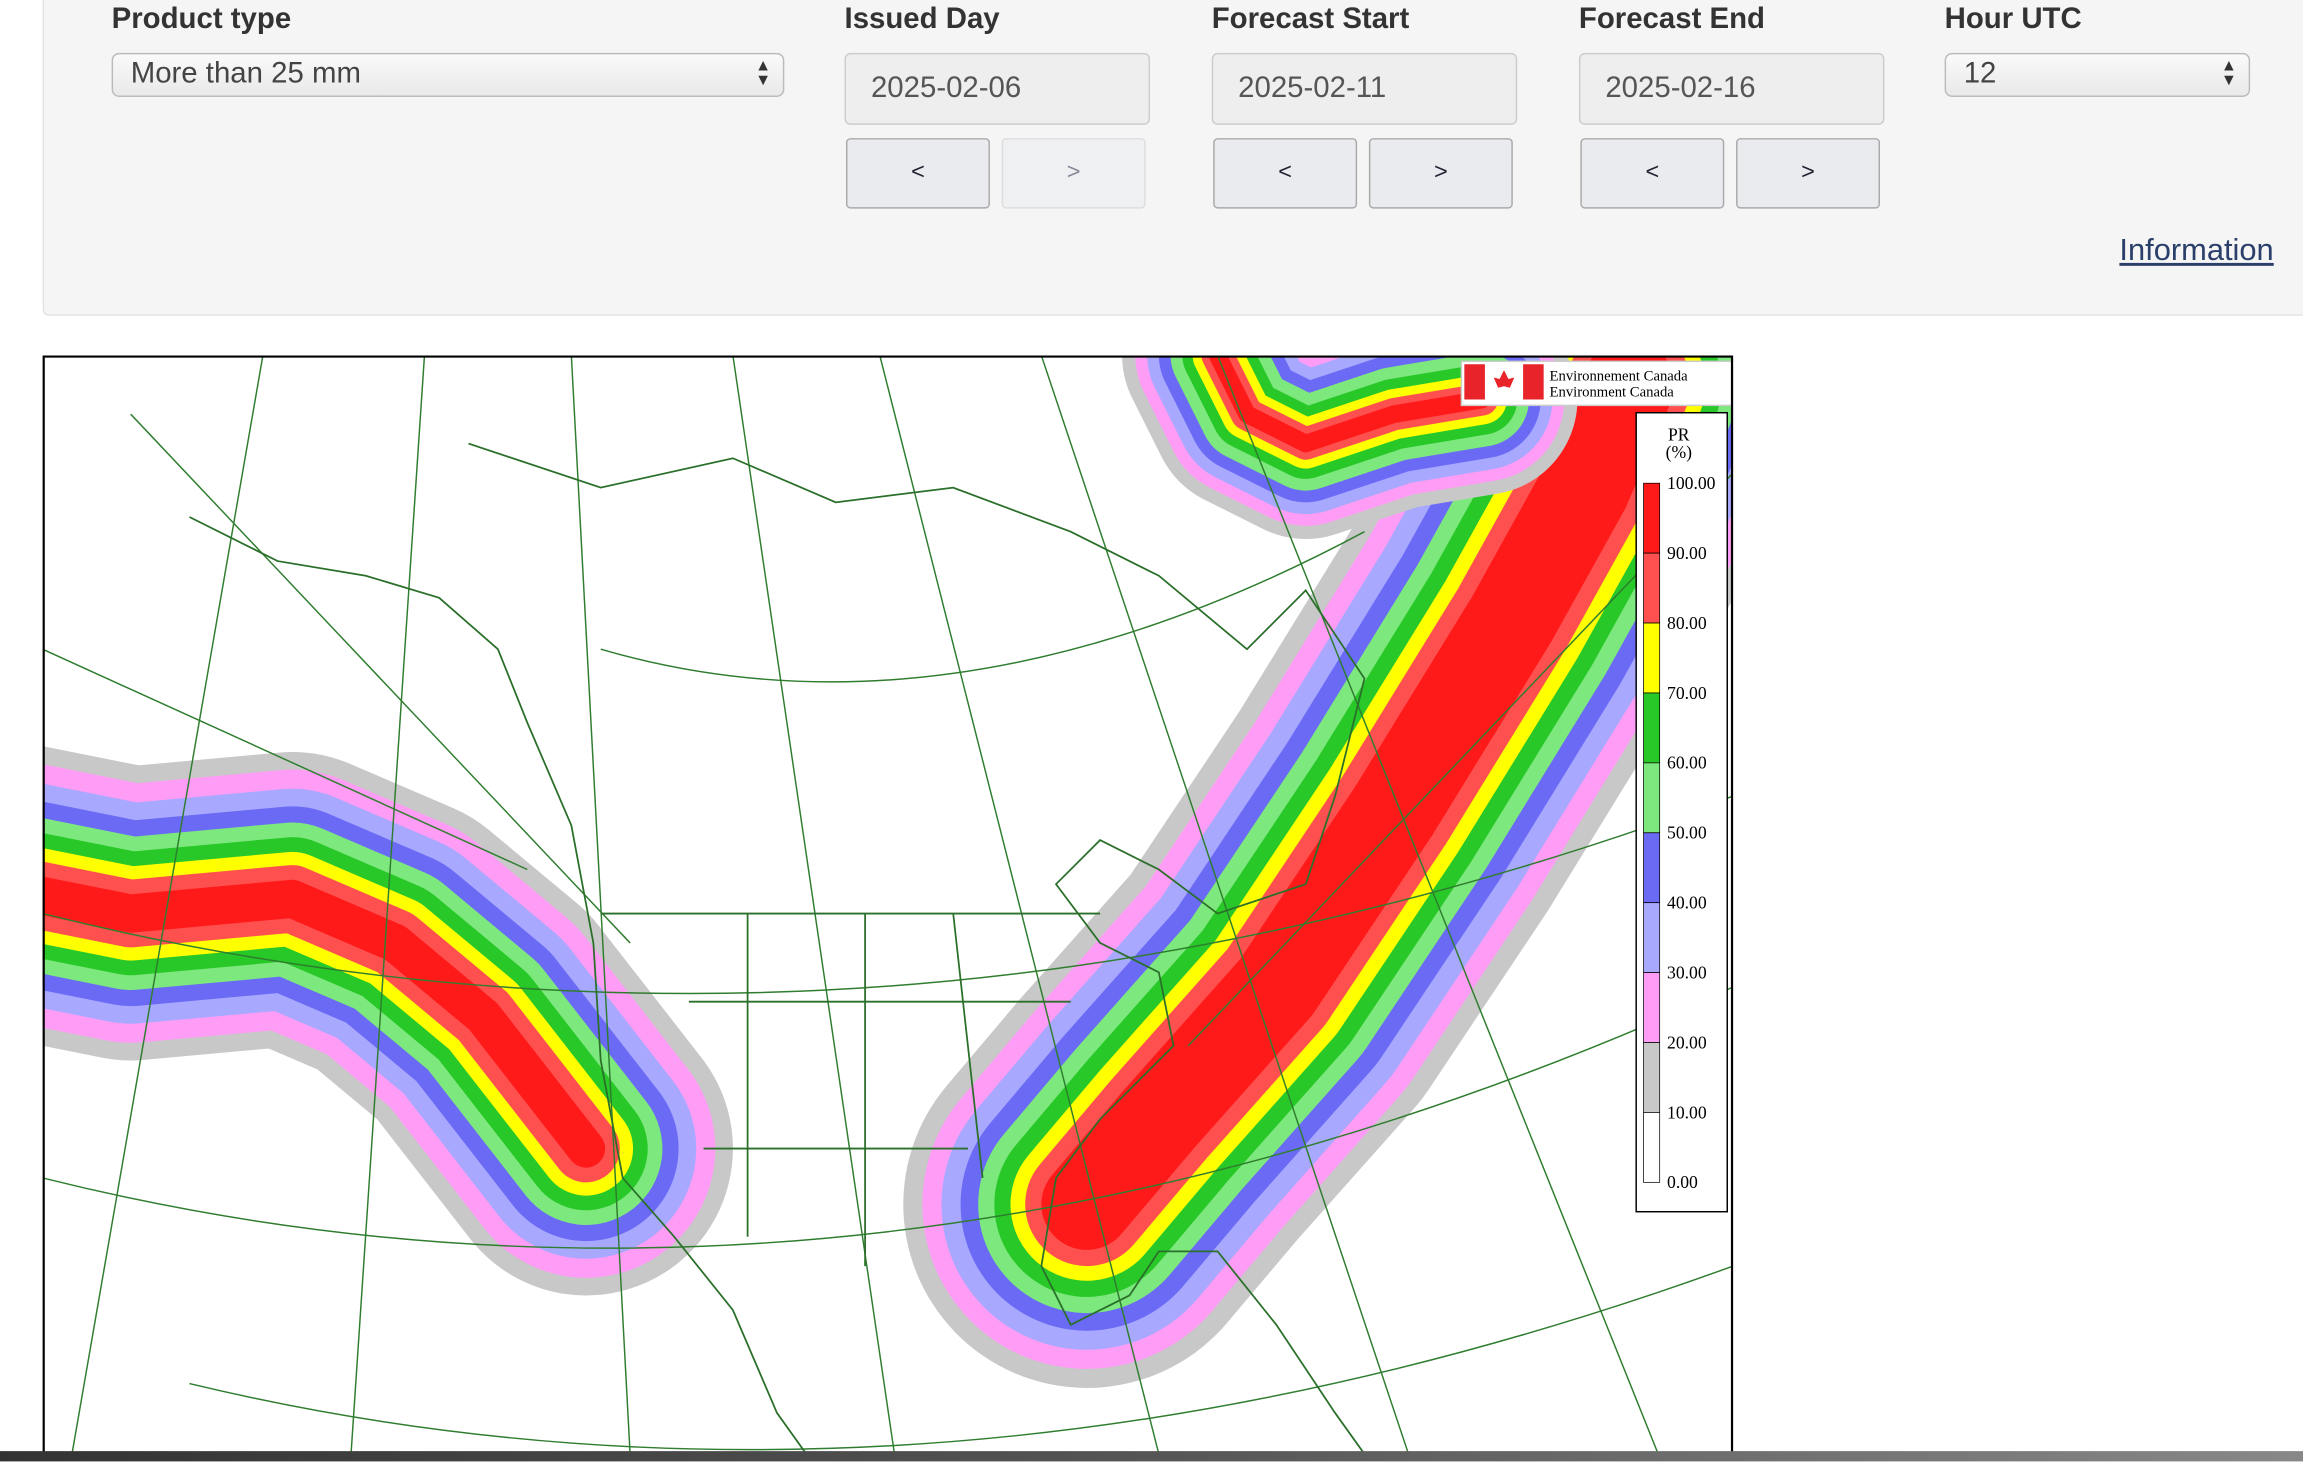 The image size is (2303, 1462). Describe the element at coordinates (1682, 1182) in the screenshot. I see `legend-tick-label: 0.00` at that location.